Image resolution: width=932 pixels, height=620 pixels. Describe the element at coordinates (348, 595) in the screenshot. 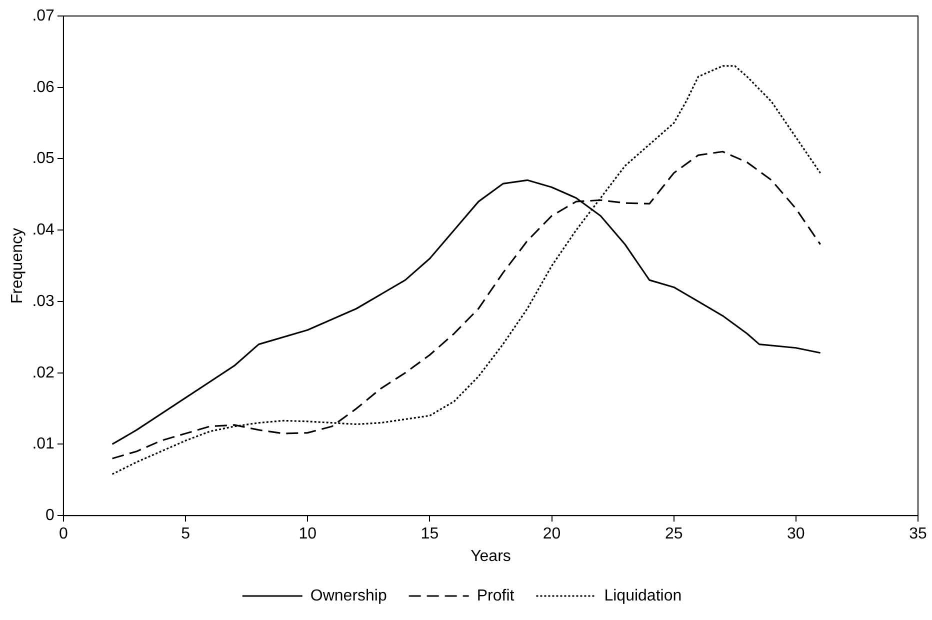

I see `legend-label: Ownership` at that location.